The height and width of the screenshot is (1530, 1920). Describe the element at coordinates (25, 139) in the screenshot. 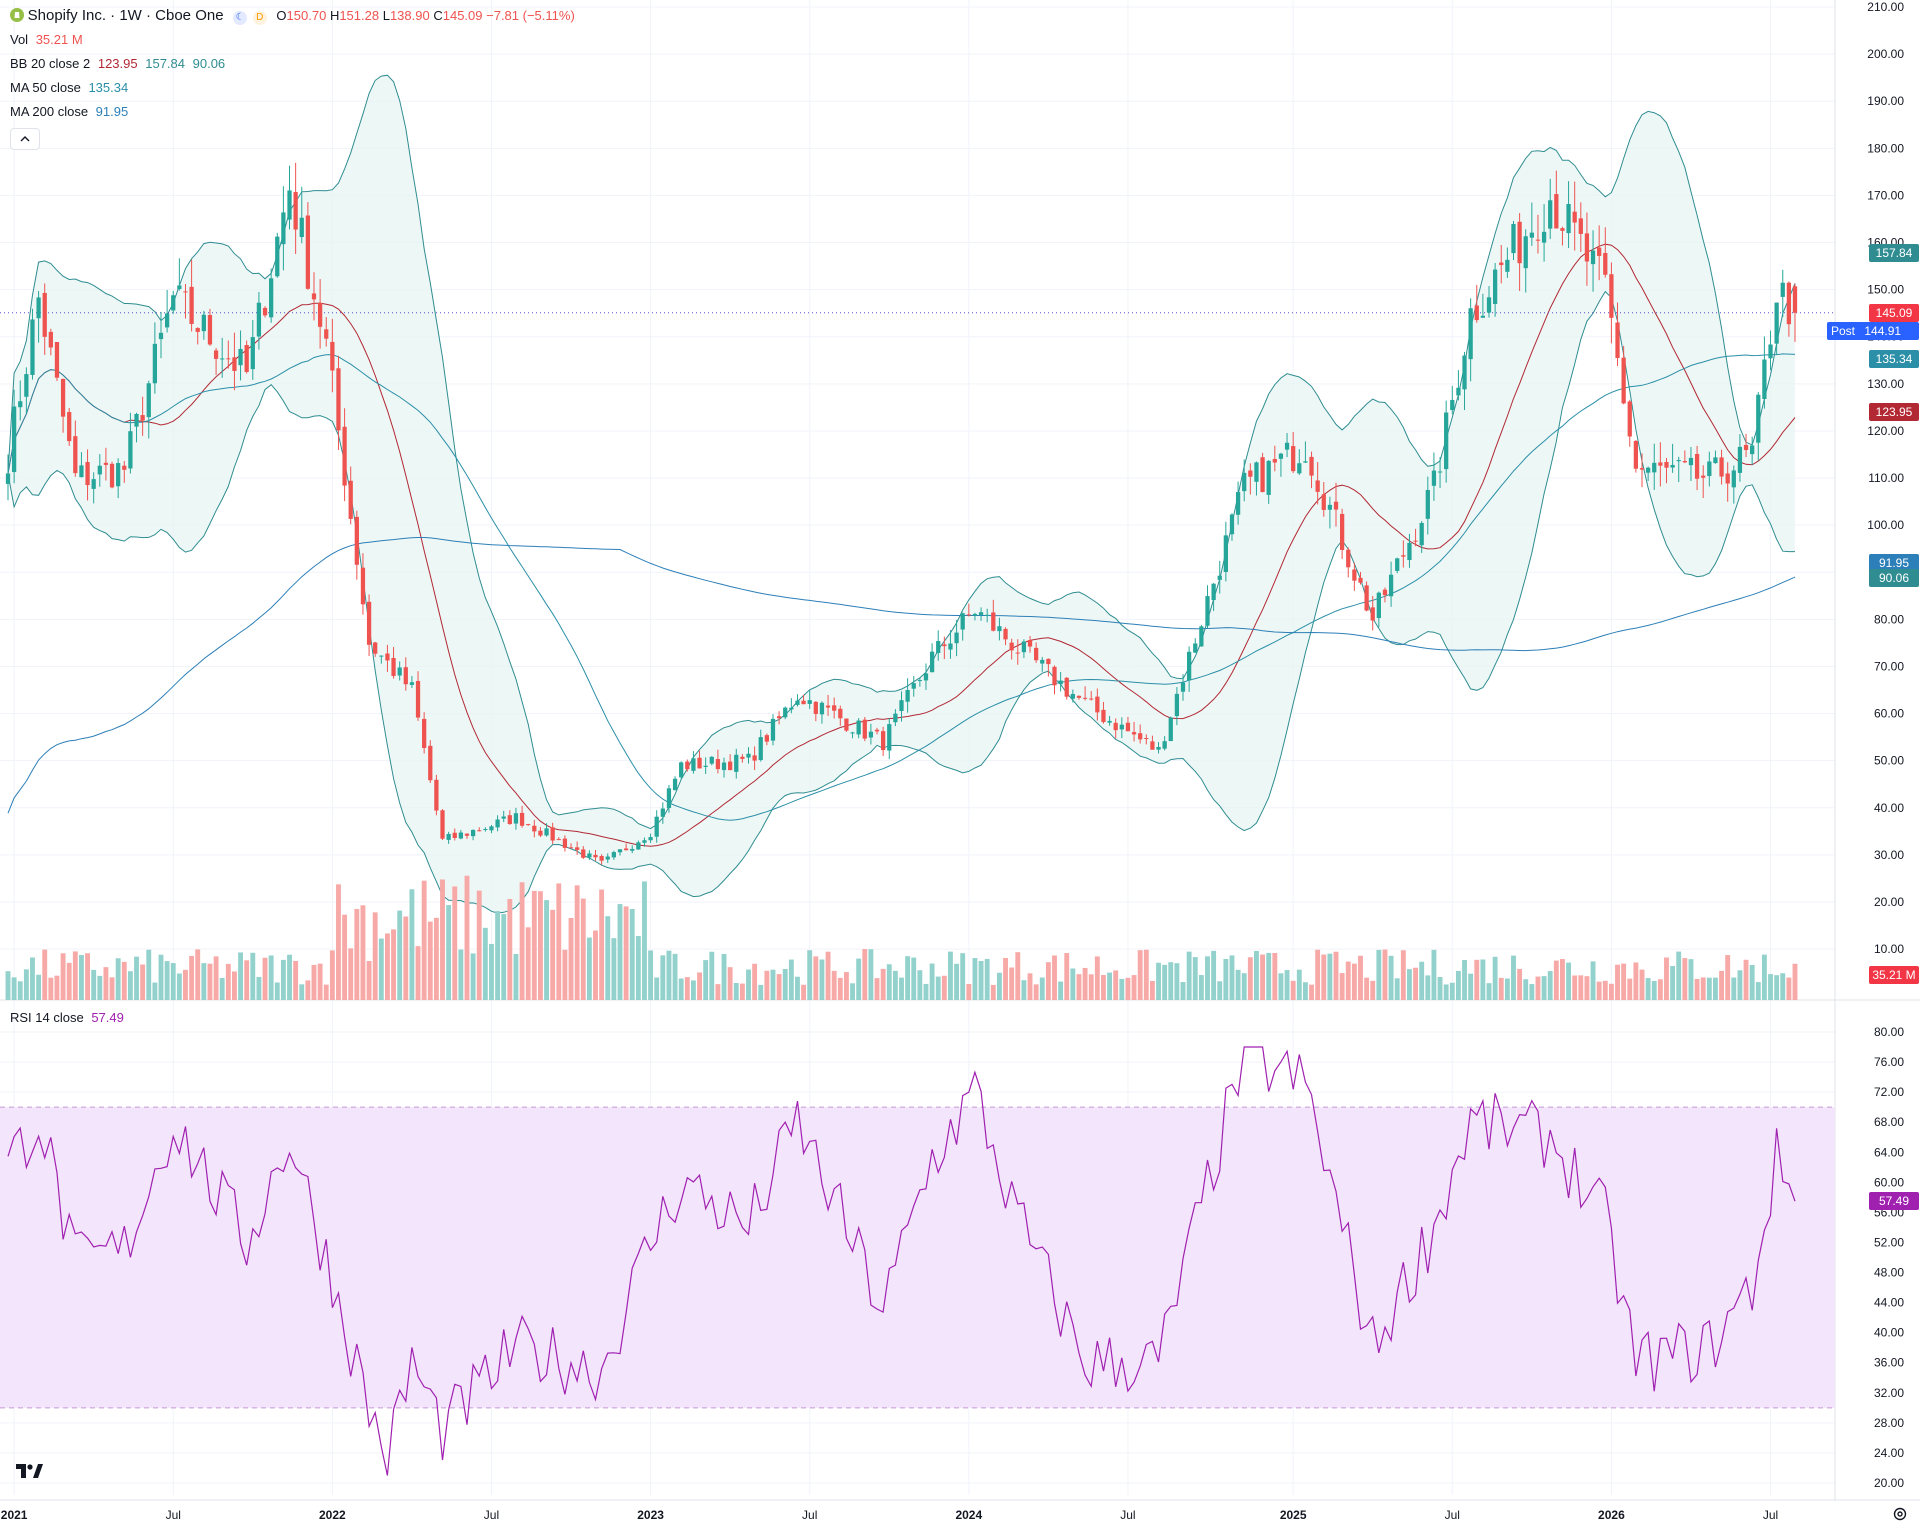

I see `collapse-legend-button` at that location.